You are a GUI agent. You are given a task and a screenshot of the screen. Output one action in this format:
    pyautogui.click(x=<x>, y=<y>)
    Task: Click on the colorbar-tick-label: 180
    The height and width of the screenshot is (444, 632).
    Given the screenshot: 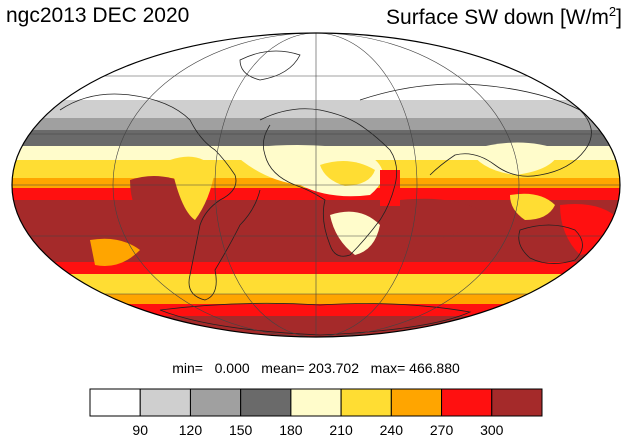 What is the action you would take?
    pyautogui.click(x=291, y=430)
    